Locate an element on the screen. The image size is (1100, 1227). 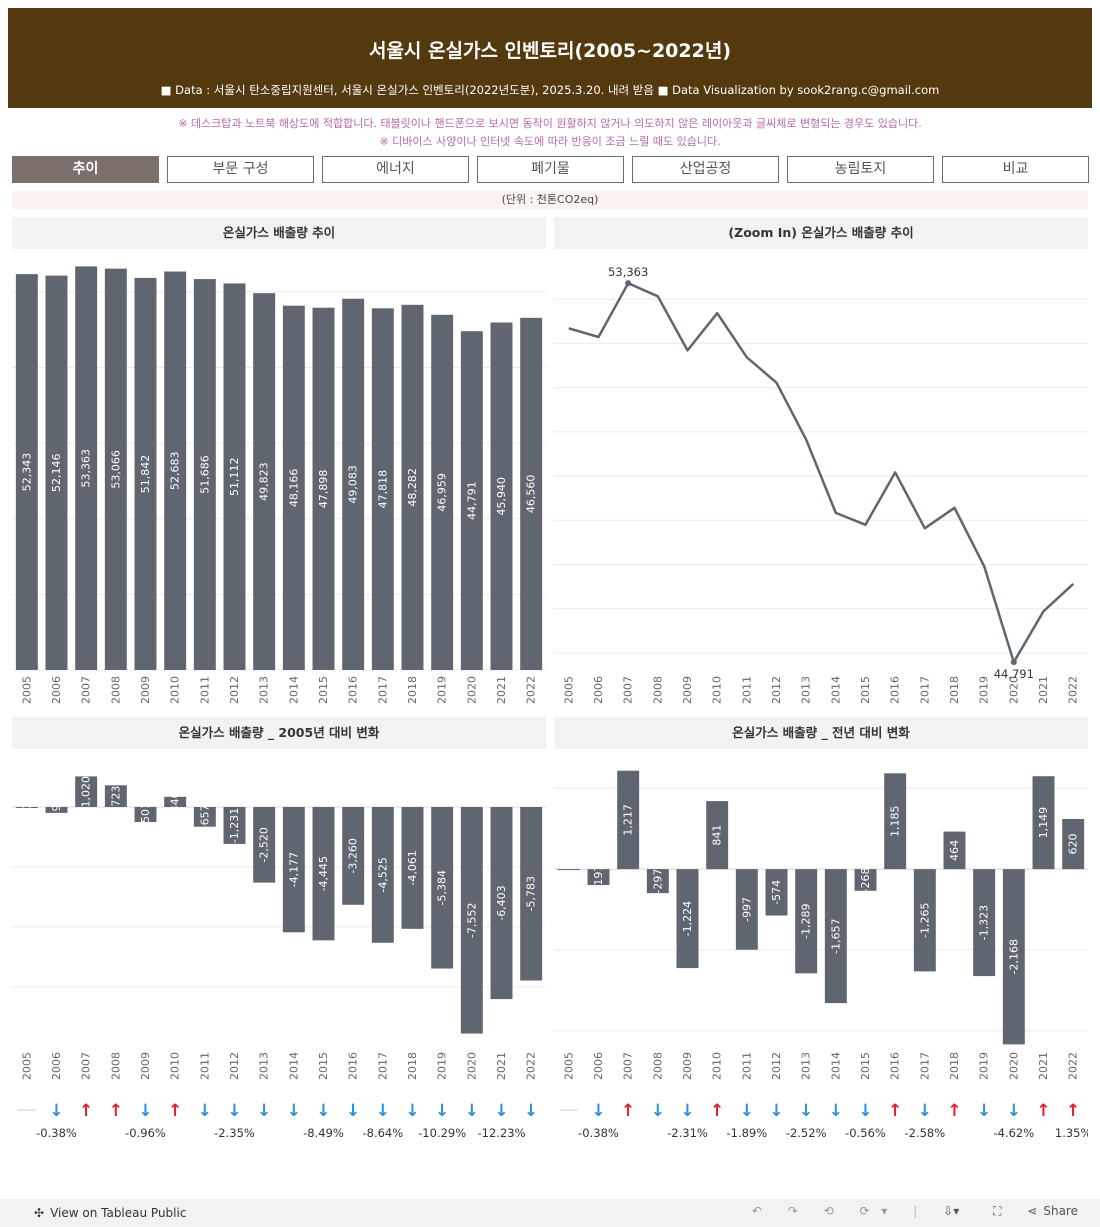
chart3-value-label-2019: -5,384 is located at coordinates (442, 887).